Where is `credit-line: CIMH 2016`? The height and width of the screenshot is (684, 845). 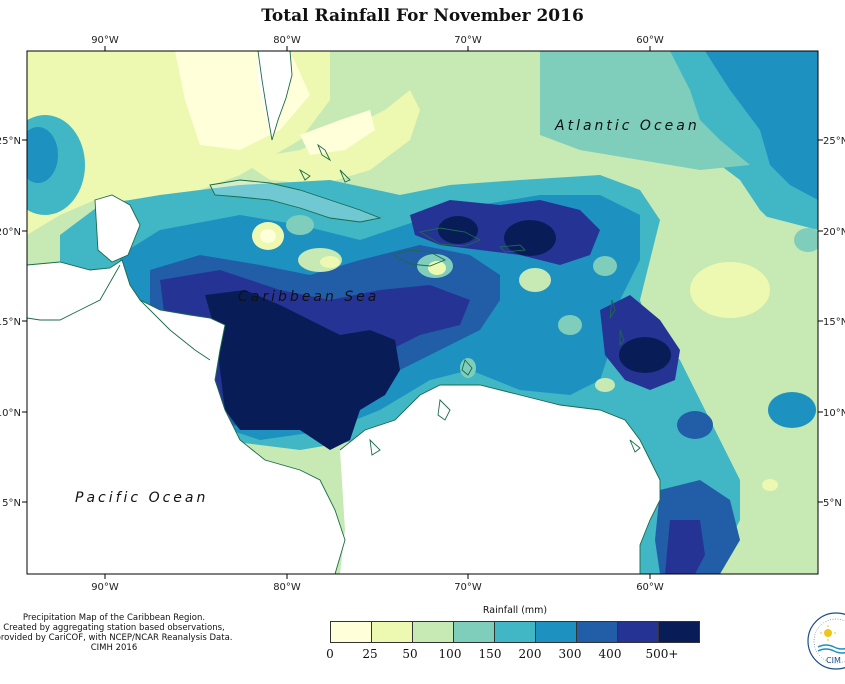 credit-line: CIMH 2016 is located at coordinates (114, 648).